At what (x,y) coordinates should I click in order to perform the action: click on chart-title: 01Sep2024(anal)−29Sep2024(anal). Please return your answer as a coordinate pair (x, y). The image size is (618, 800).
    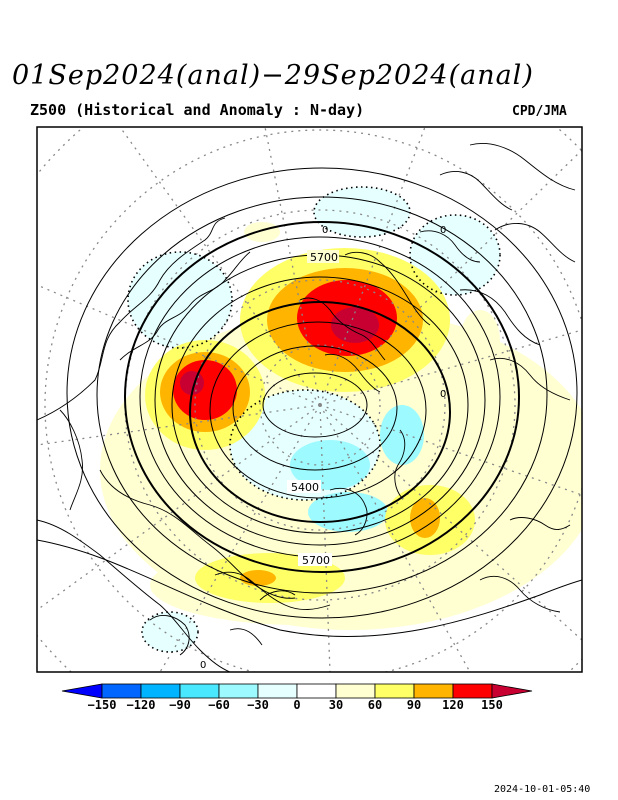
    Looking at the image, I should click on (273, 75).